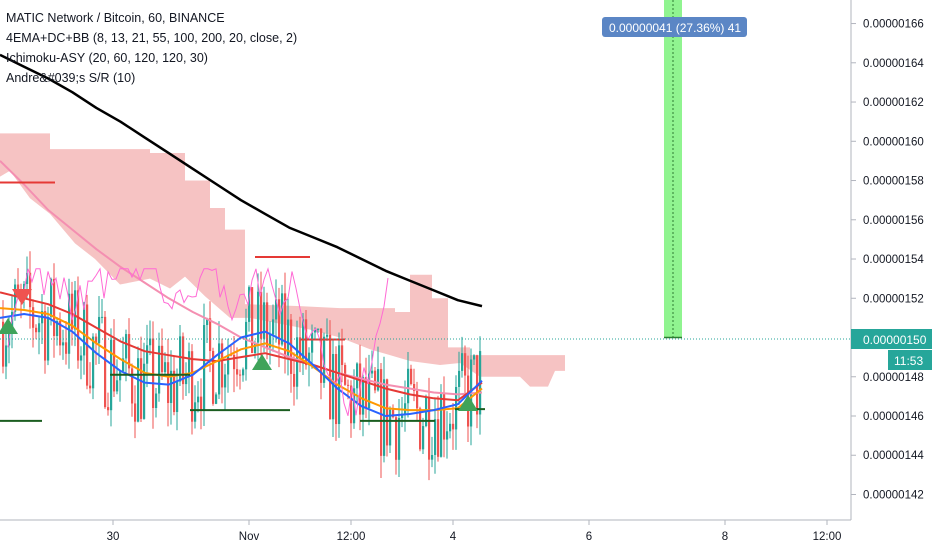 The width and height of the screenshot is (932, 550). I want to click on series-line, so click(241, 365).